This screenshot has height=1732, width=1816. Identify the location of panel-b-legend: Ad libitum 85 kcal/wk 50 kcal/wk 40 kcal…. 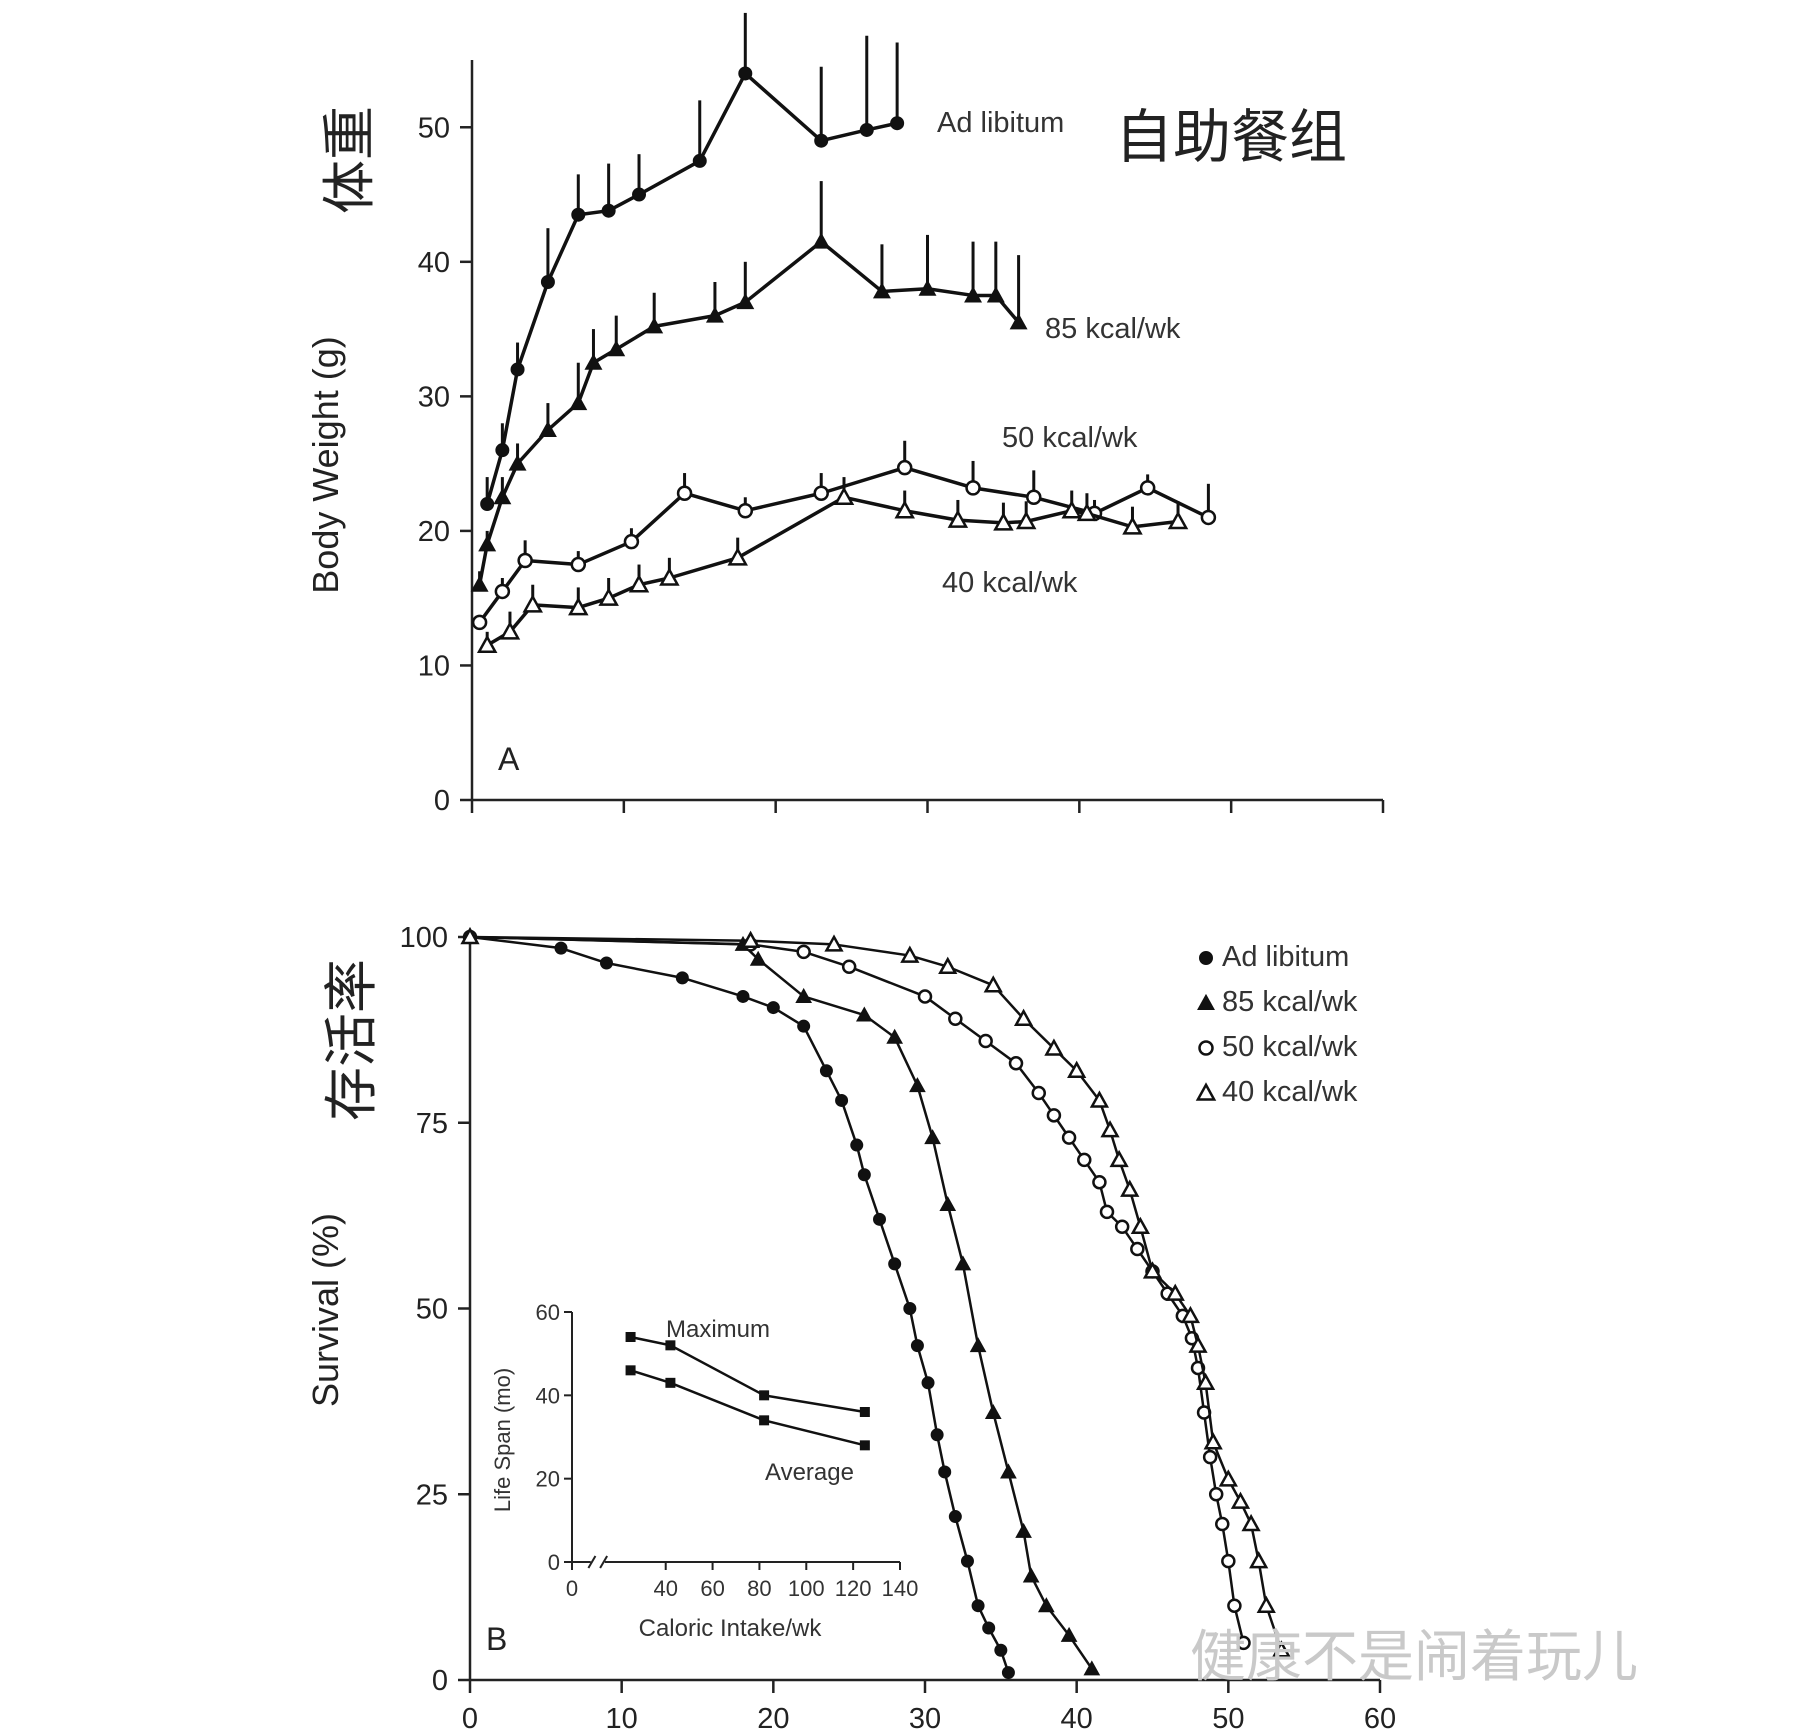
(1276, 1024).